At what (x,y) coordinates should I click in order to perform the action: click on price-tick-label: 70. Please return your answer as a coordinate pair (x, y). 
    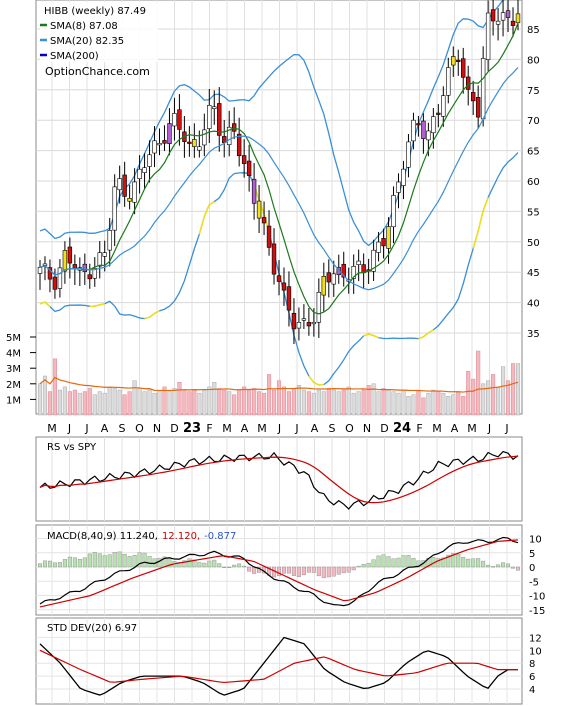
    Looking at the image, I should click on (533, 121).